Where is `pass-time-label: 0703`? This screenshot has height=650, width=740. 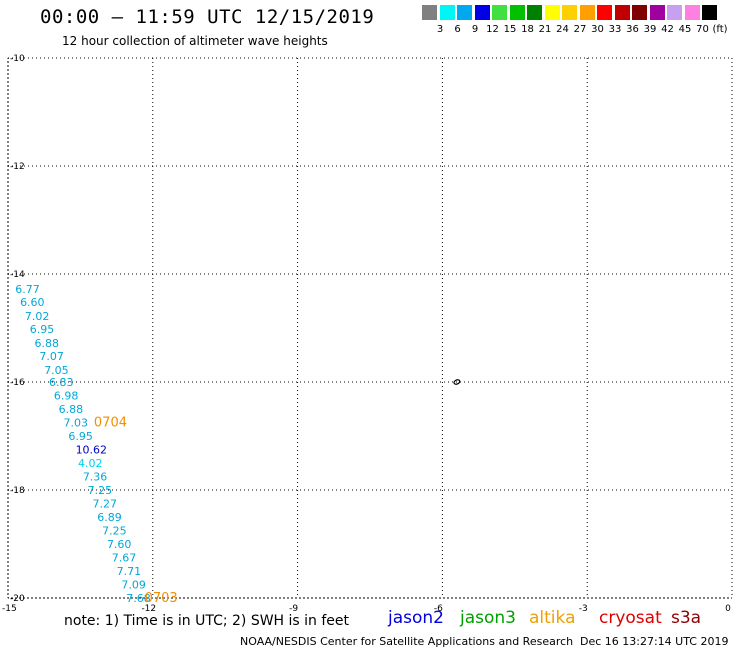 pass-time-label: 0703 is located at coordinates (161, 598).